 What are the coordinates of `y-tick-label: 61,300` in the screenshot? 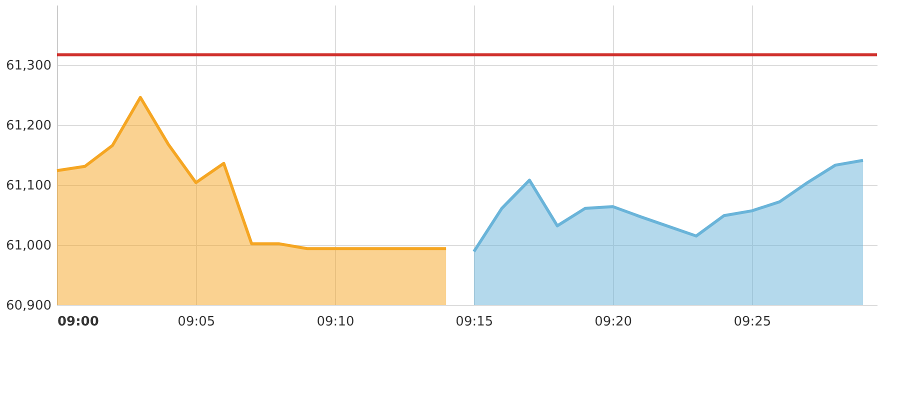 It's located at (29, 66).